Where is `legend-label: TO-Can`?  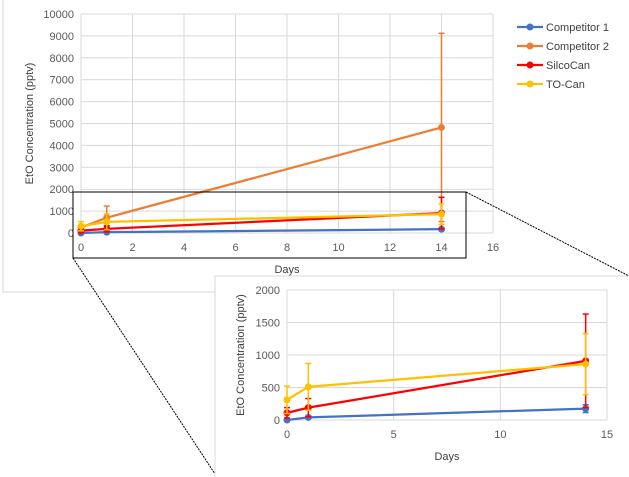
legend-label: TO-Can is located at coordinates (565, 85).